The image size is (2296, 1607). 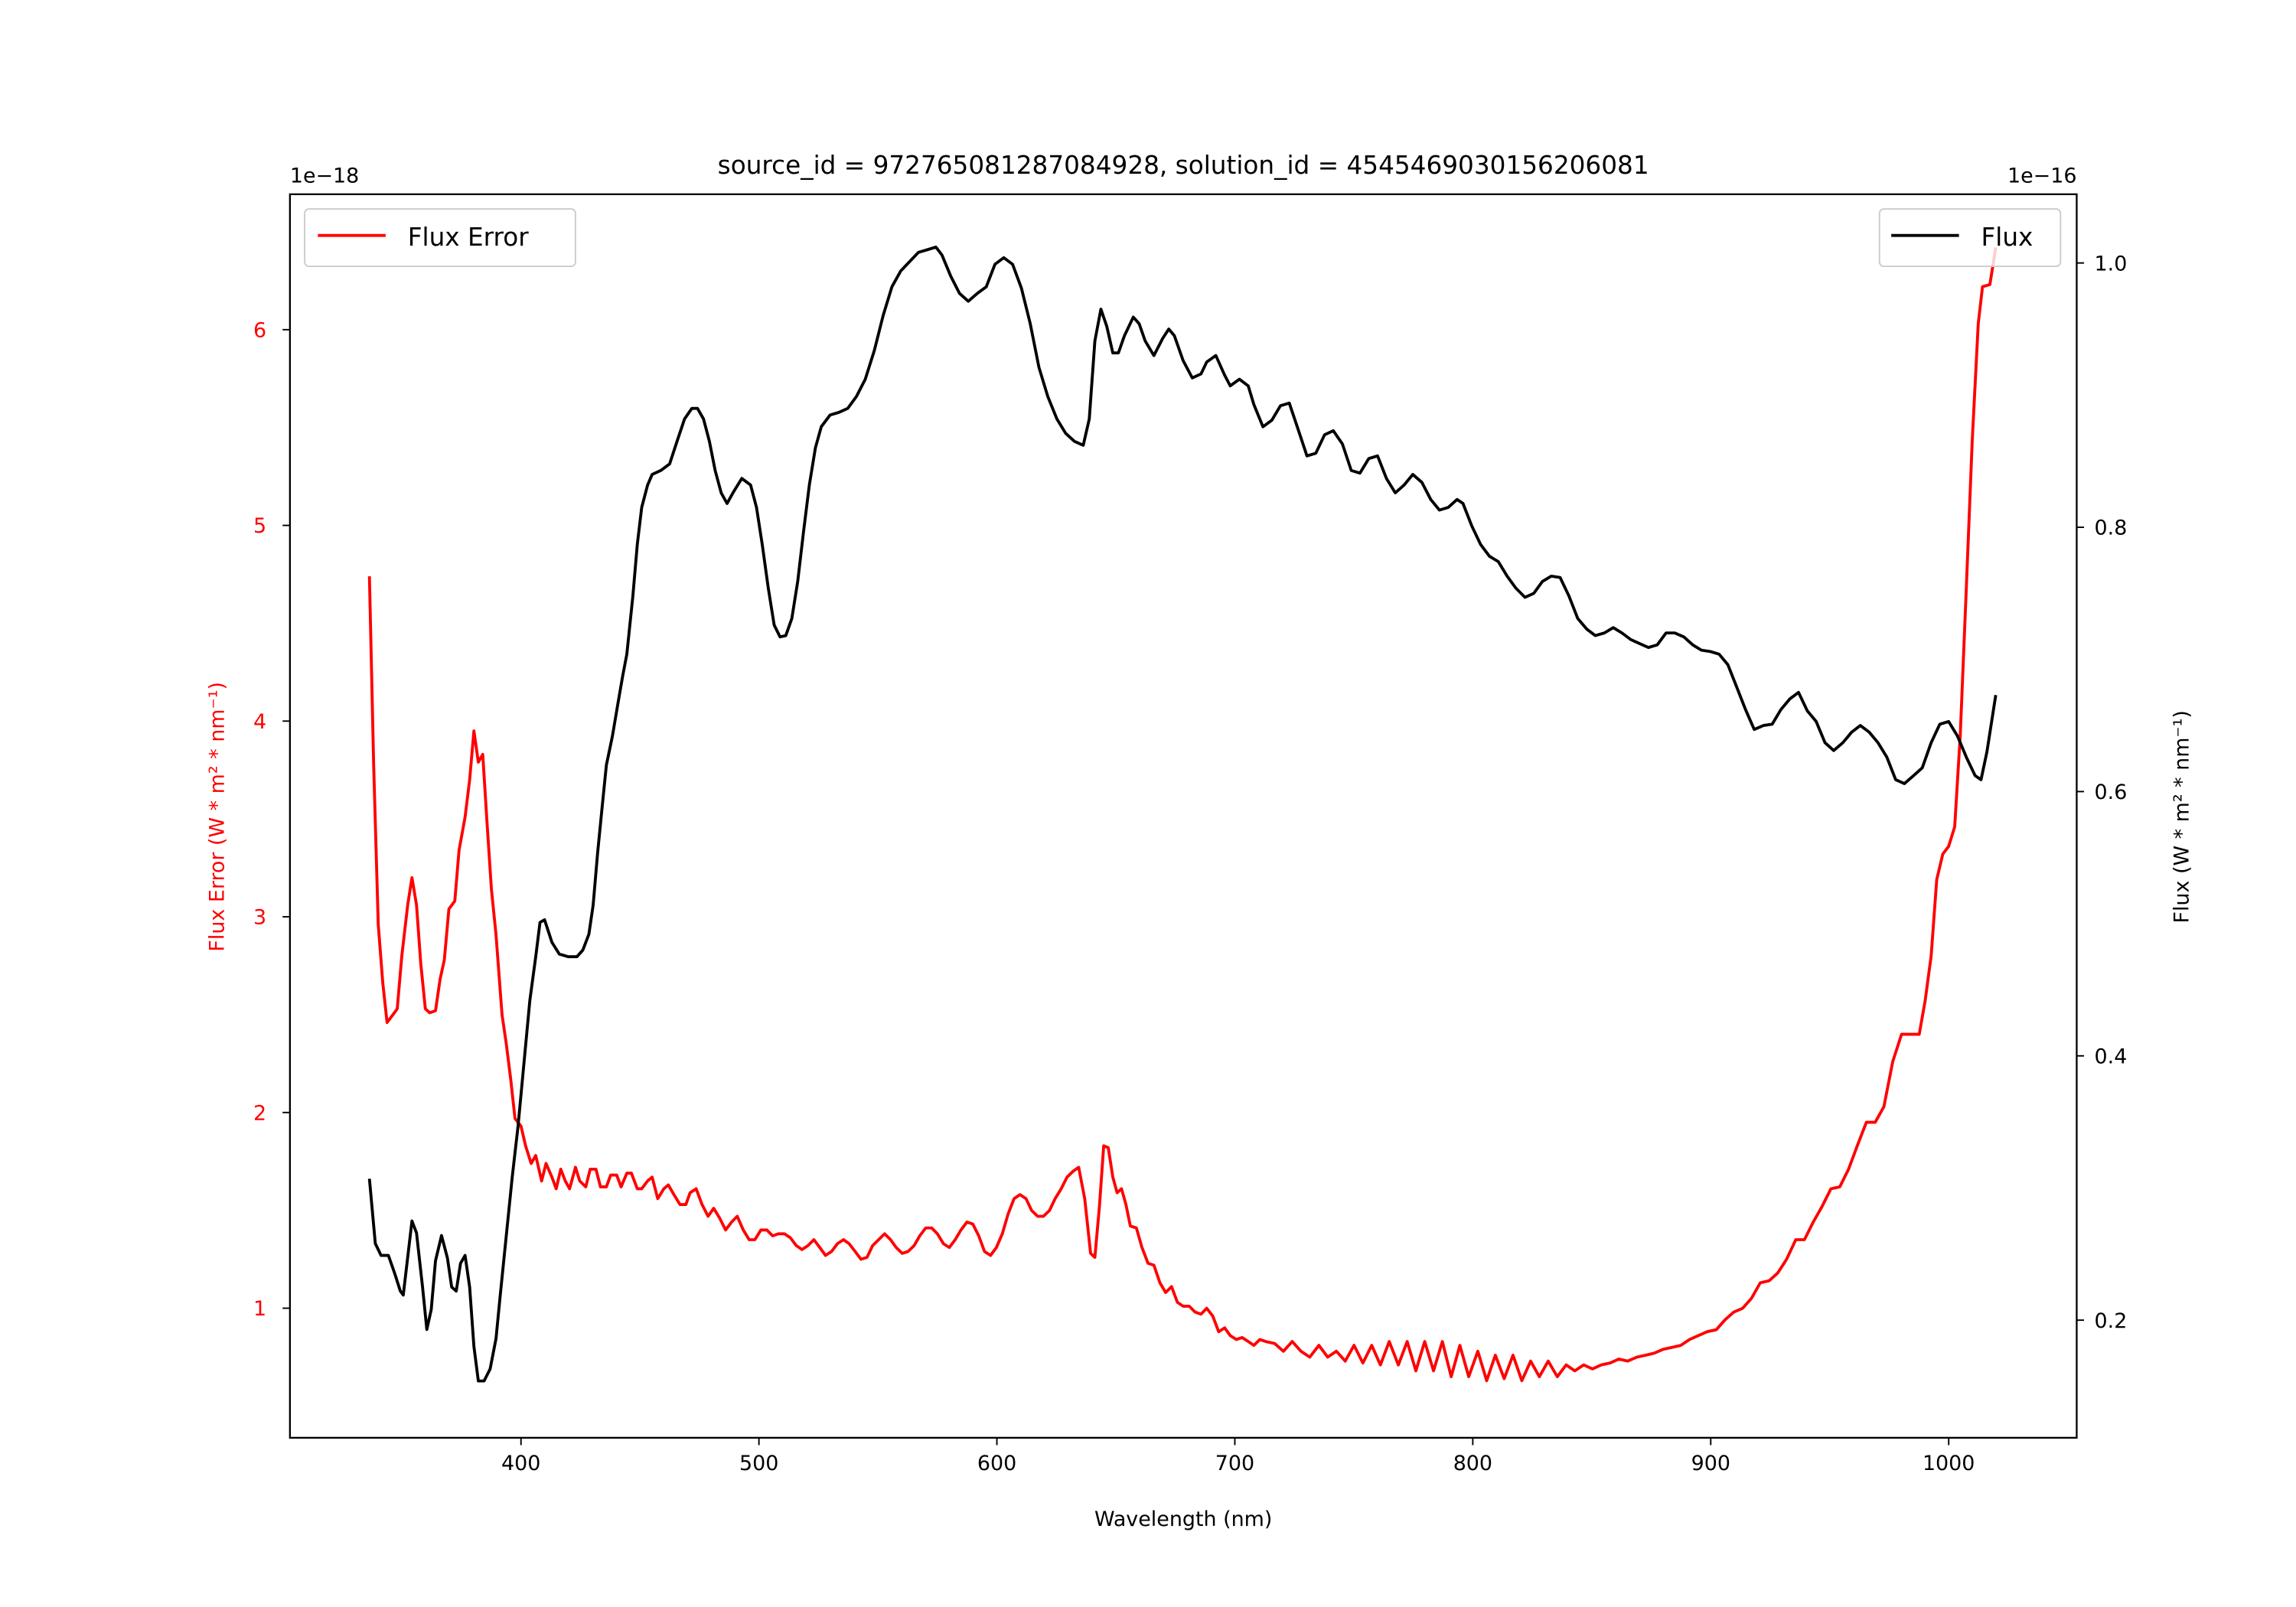 I want to click on right-axis-label: Flux (W * m² * nm⁻¹), so click(x=2182, y=817).